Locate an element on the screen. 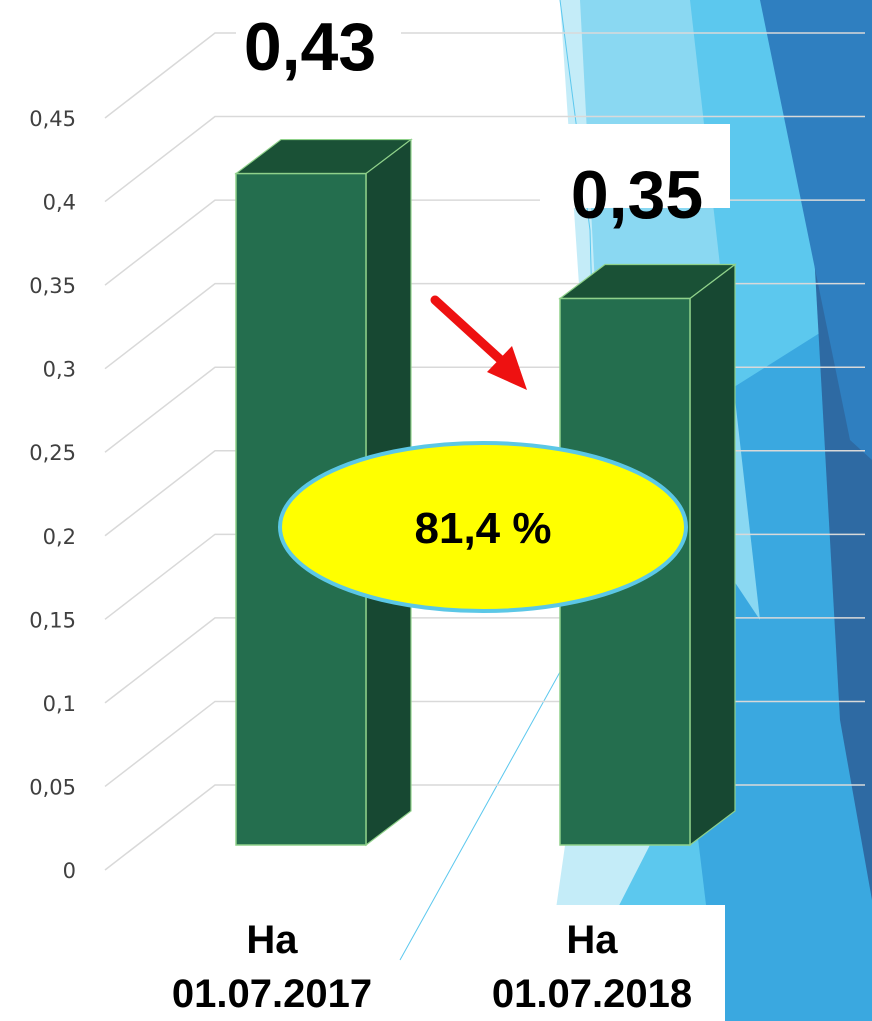 The width and height of the screenshot is (872, 1021). percent-change-label: 81,4 % is located at coordinates (483, 528).